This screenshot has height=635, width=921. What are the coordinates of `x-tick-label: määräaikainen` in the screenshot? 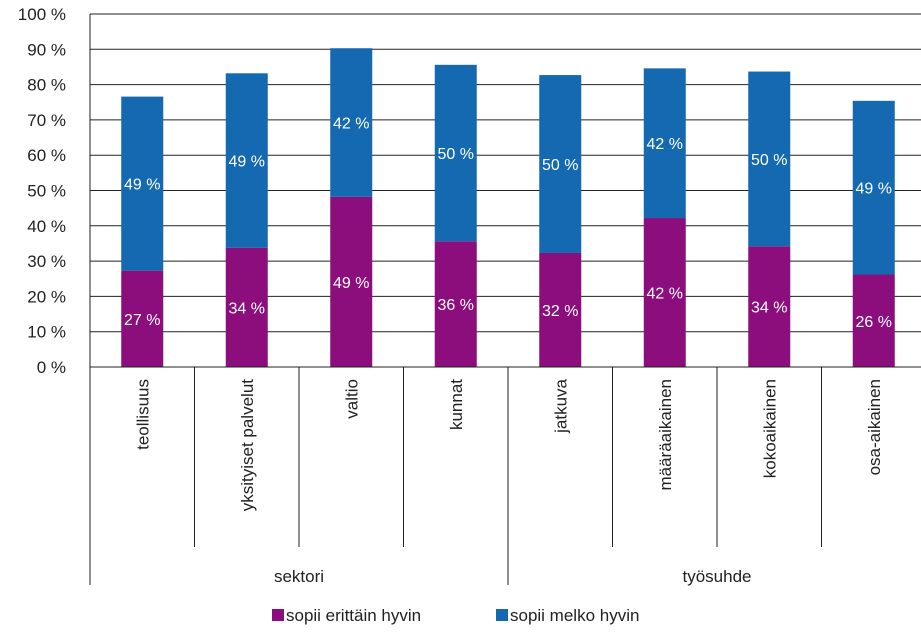 It's located at (665, 435).